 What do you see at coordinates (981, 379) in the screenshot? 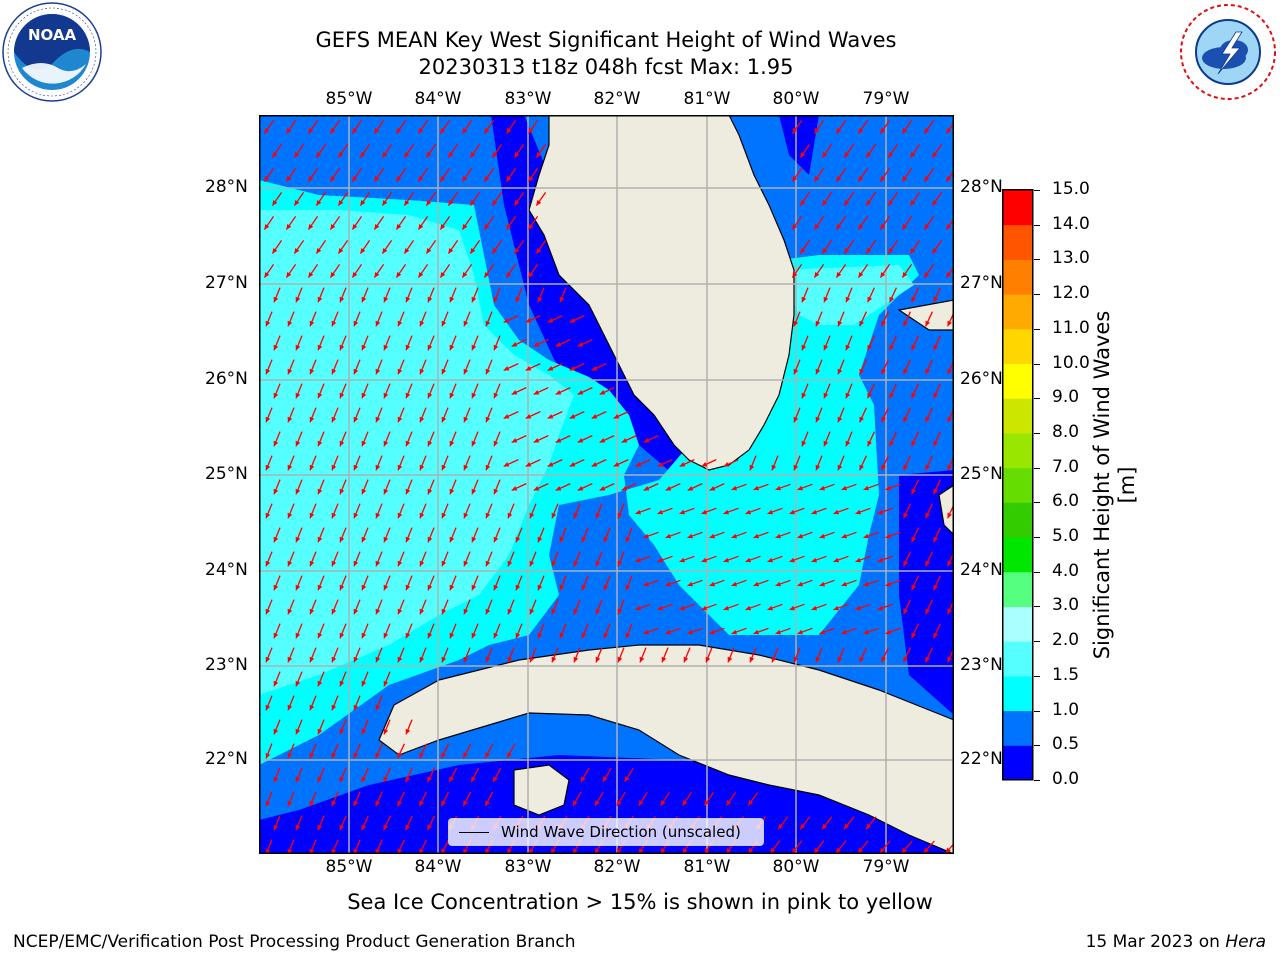
I see `lat-label: 26°N` at bounding box center [981, 379].